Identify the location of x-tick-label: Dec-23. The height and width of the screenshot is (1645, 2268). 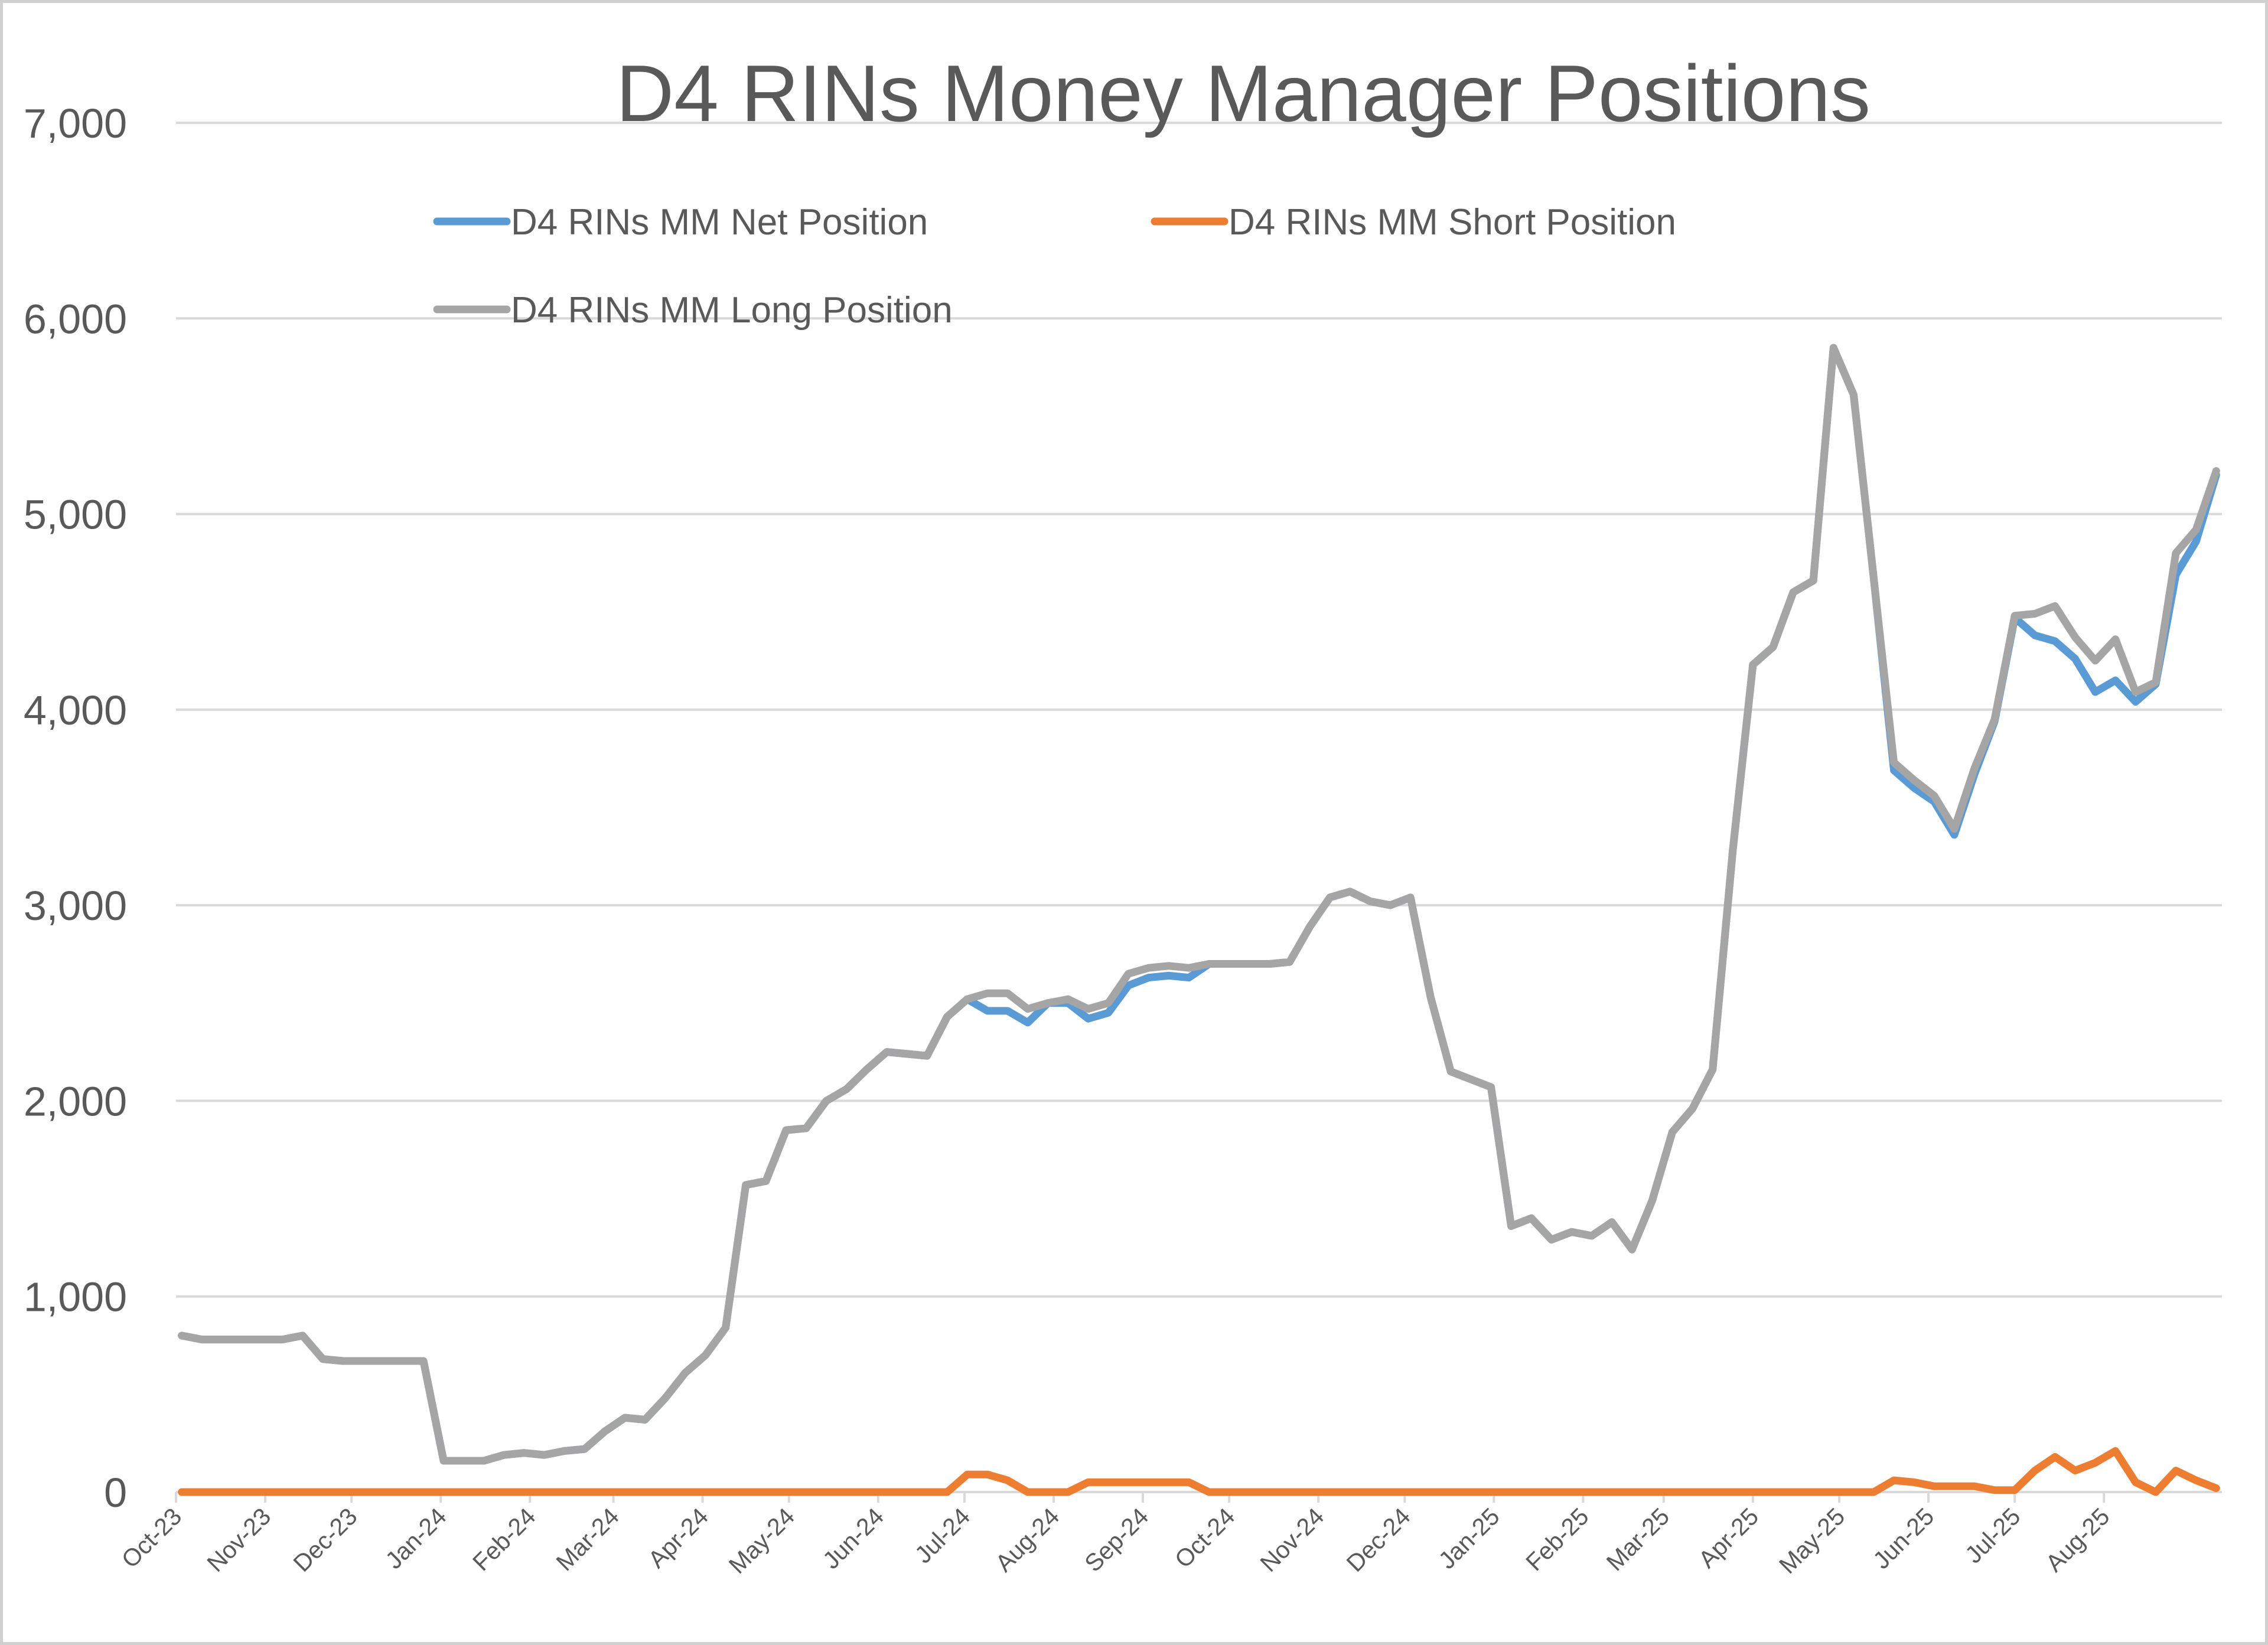
(325, 1540).